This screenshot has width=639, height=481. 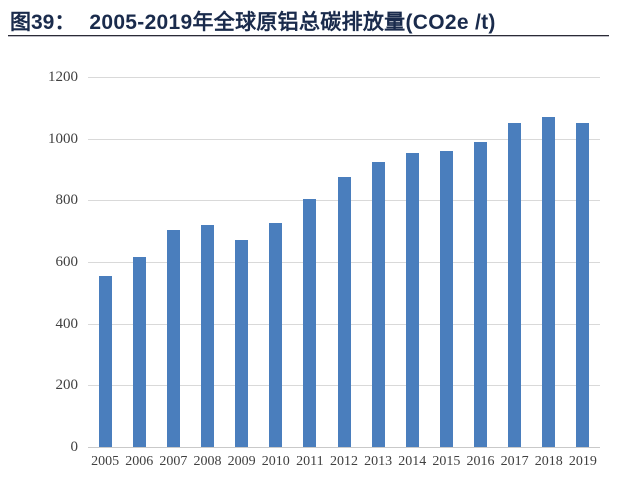 What do you see at coordinates (446, 461) in the screenshot?
I see `x-tick-label-2015: 2015` at bounding box center [446, 461].